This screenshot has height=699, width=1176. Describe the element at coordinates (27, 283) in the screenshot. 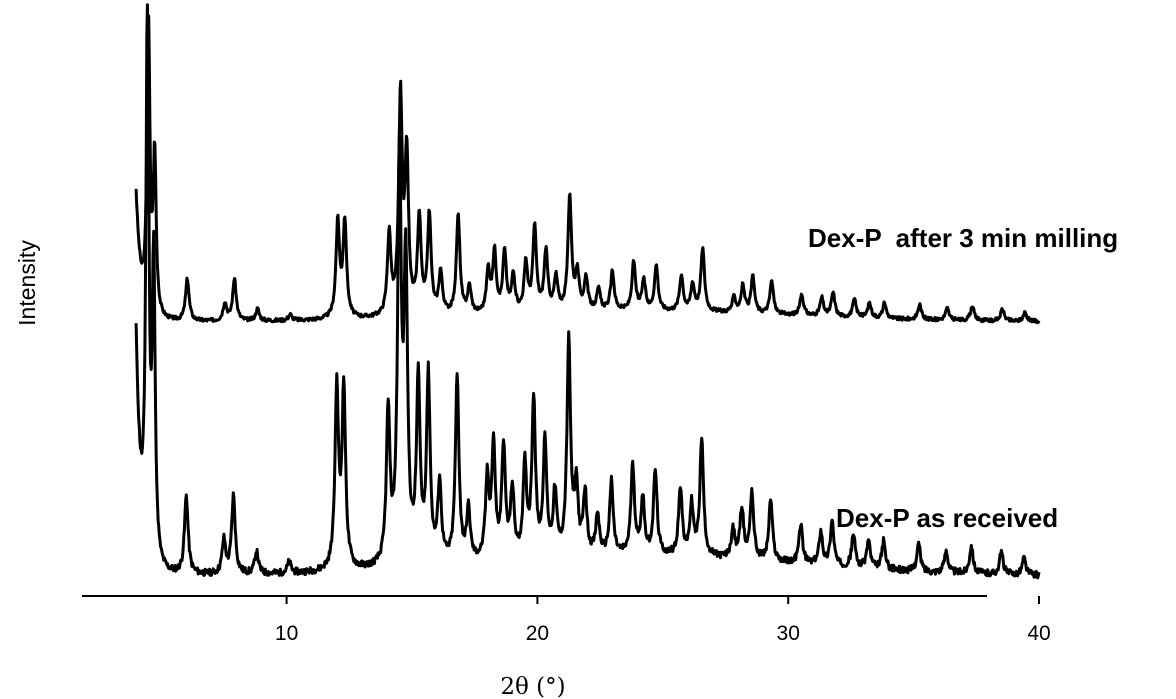

I see `y-axis-title: Intensity` at that location.